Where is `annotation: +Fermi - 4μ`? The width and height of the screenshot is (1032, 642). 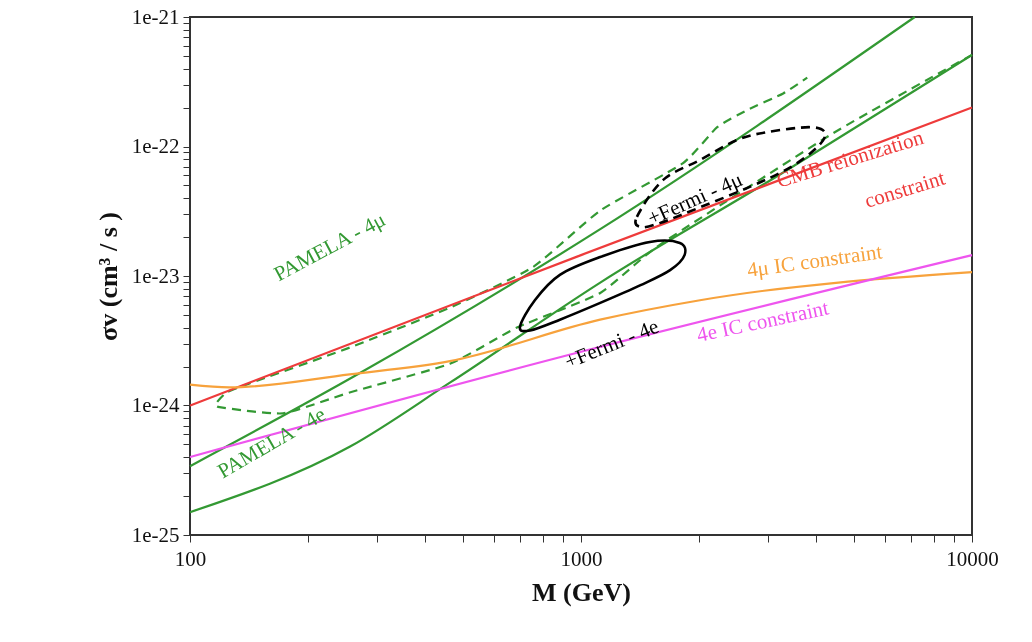
annotation: +Fermi - 4μ is located at coordinates (694, 198).